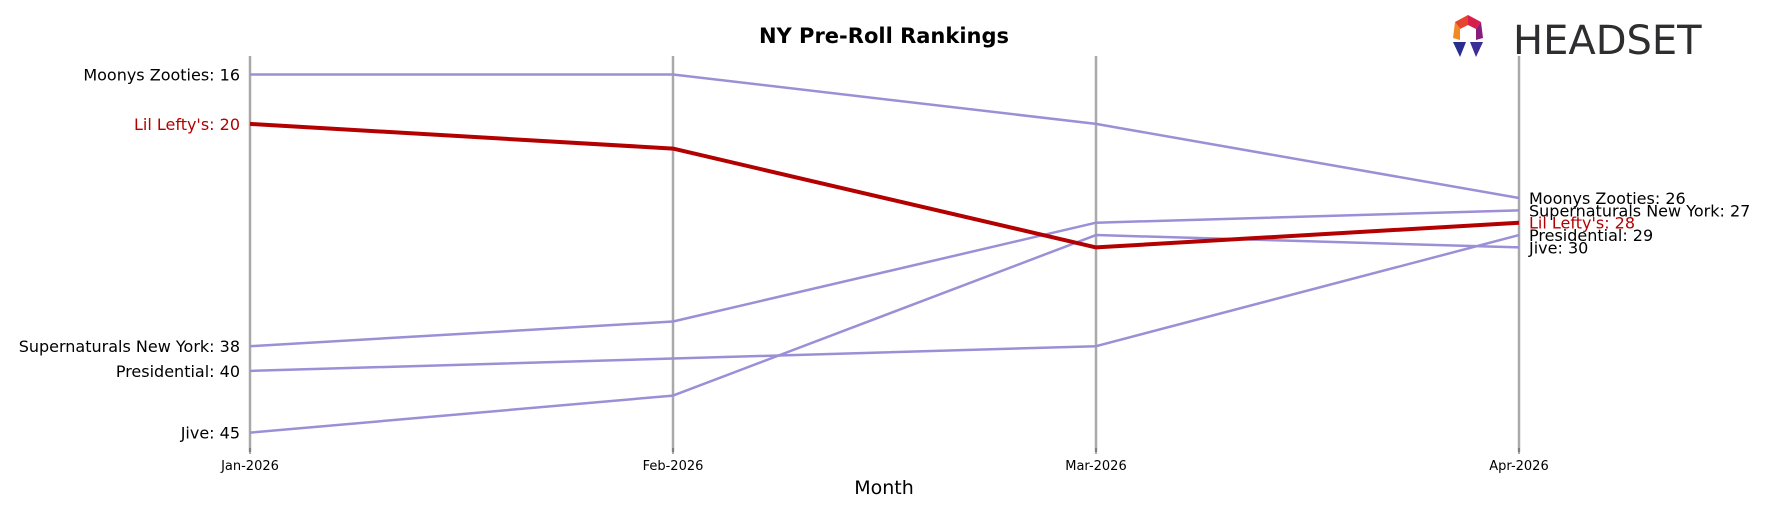  Describe the element at coordinates (161, 75) in the screenshot. I see `start-label-moonys-zooties: Moonys Zooties: 16` at that location.